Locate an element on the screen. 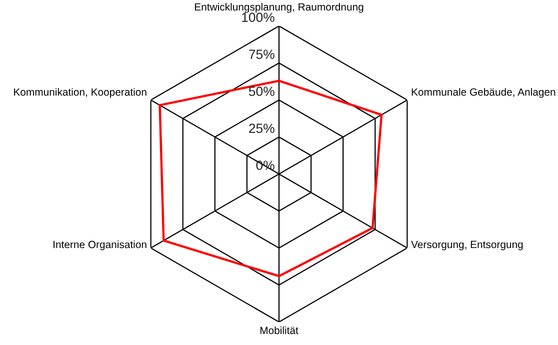 The height and width of the screenshot is (345, 558). y-tick-label: 25% is located at coordinates (261, 129).